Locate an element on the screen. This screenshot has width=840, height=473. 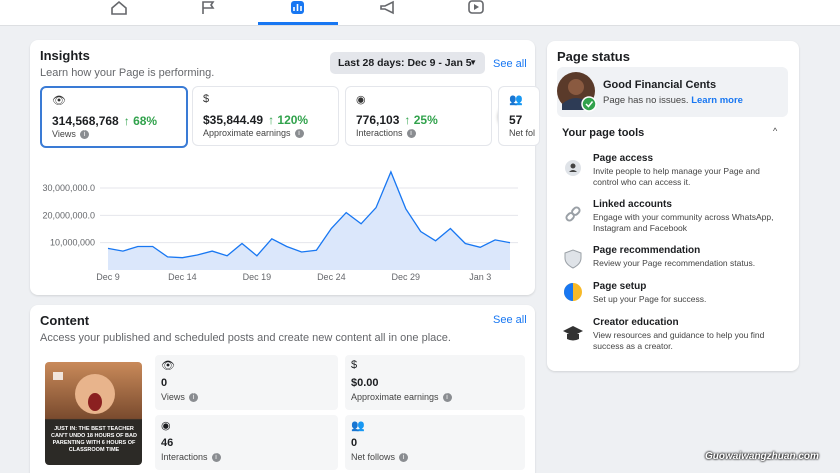
page-name: Good Financial Cents is located at coordinates (660, 85).